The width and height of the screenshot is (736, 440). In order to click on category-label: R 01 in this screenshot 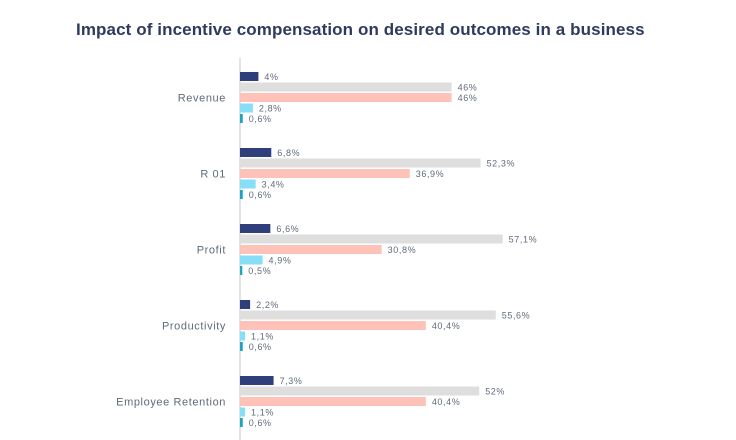, I will do `click(213, 175)`.